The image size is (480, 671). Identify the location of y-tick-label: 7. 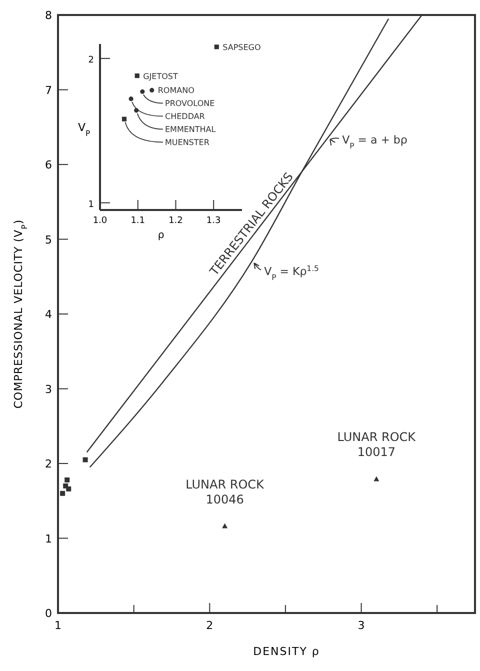
(48, 90).